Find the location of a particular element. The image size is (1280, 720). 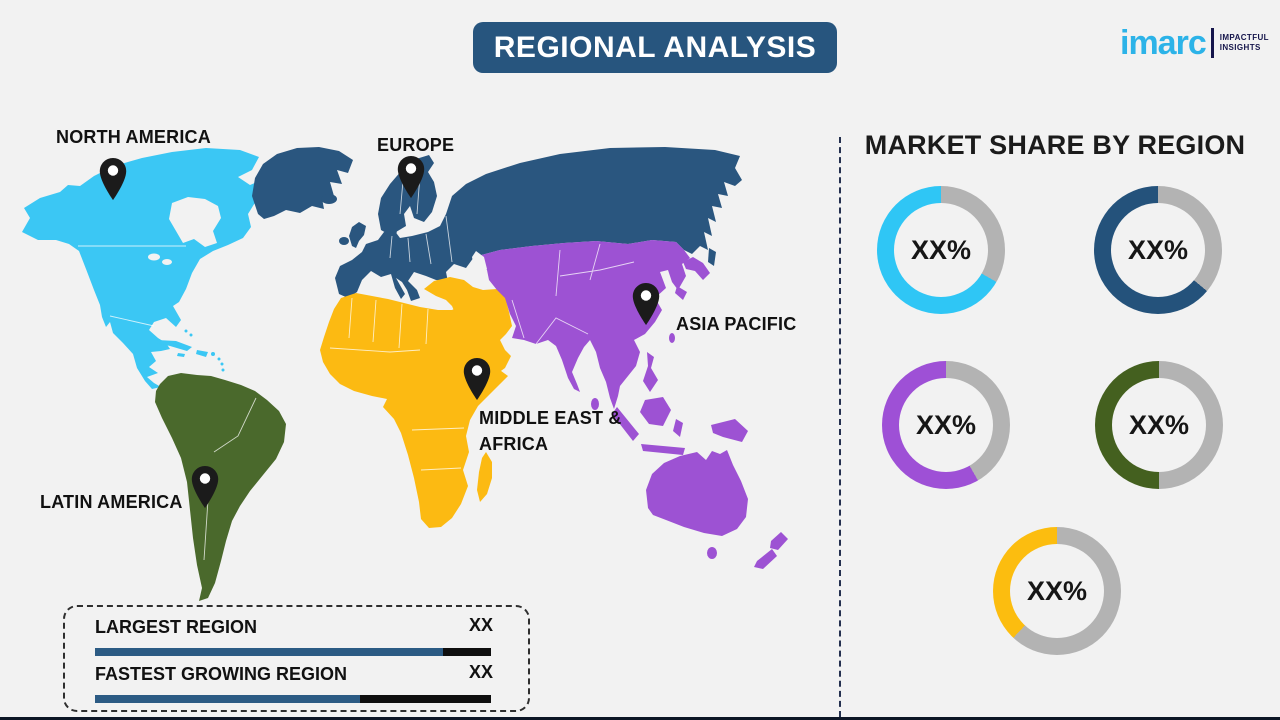

logo-tagline-line2: INSIGHTS is located at coordinates (1240, 47).